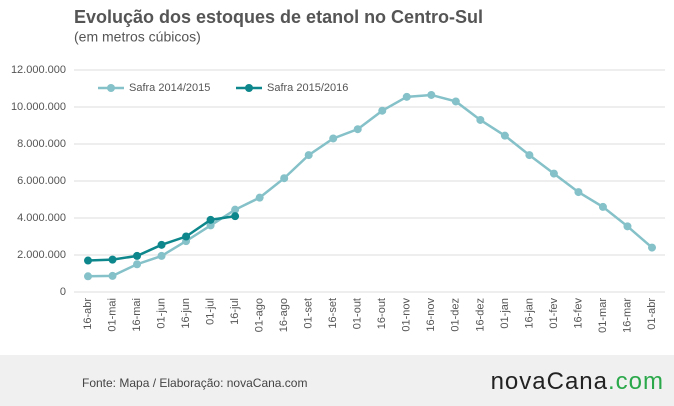 The width and height of the screenshot is (674, 406). What do you see at coordinates (549, 381) in the screenshot?
I see `logo-main: novaCana` at bounding box center [549, 381].